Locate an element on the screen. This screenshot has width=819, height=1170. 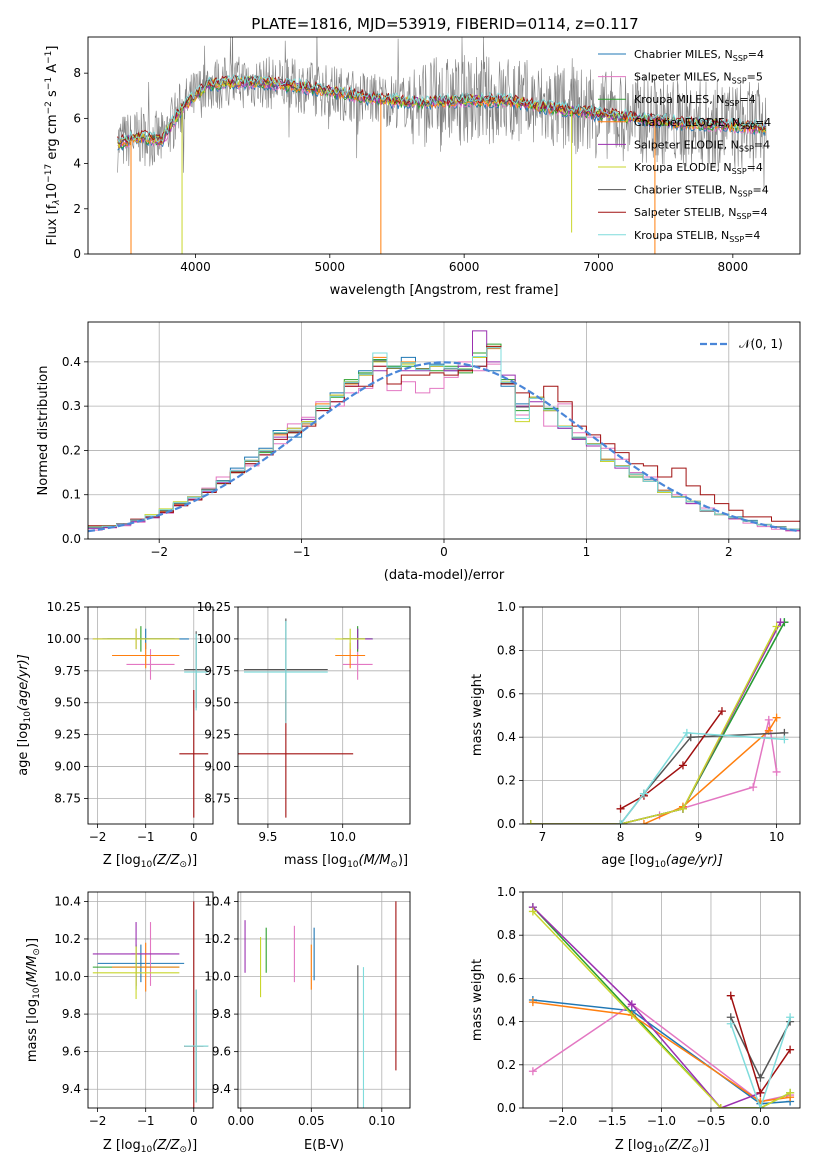
axes-frame is located at coordinates (150, 715).